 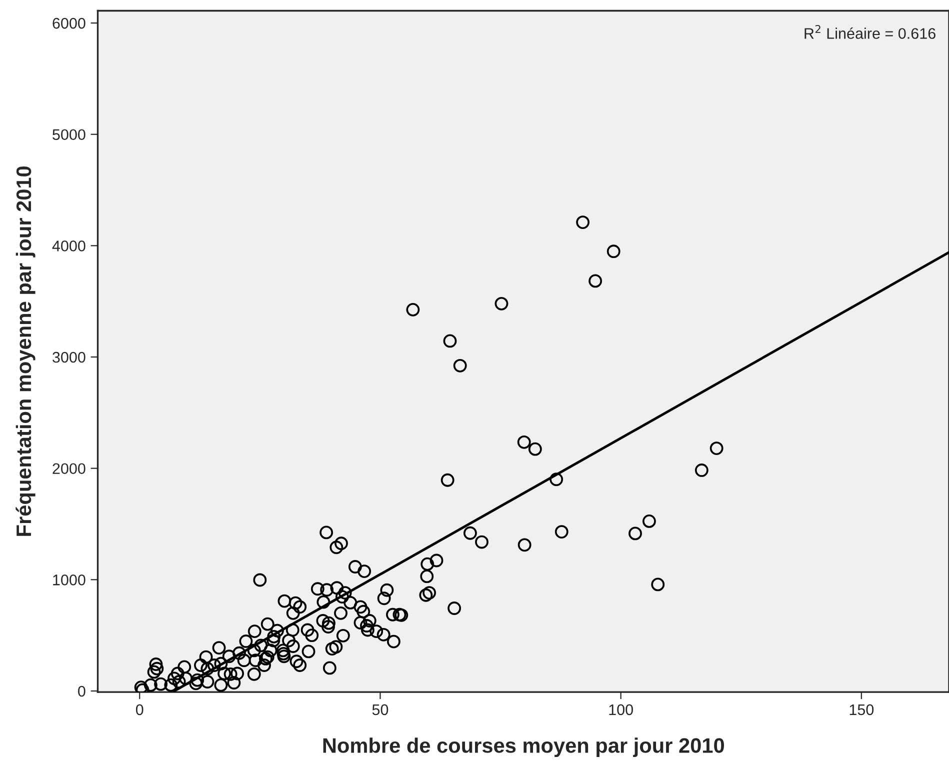 I want to click on y-tick-label: 6000, so click(x=69, y=23).